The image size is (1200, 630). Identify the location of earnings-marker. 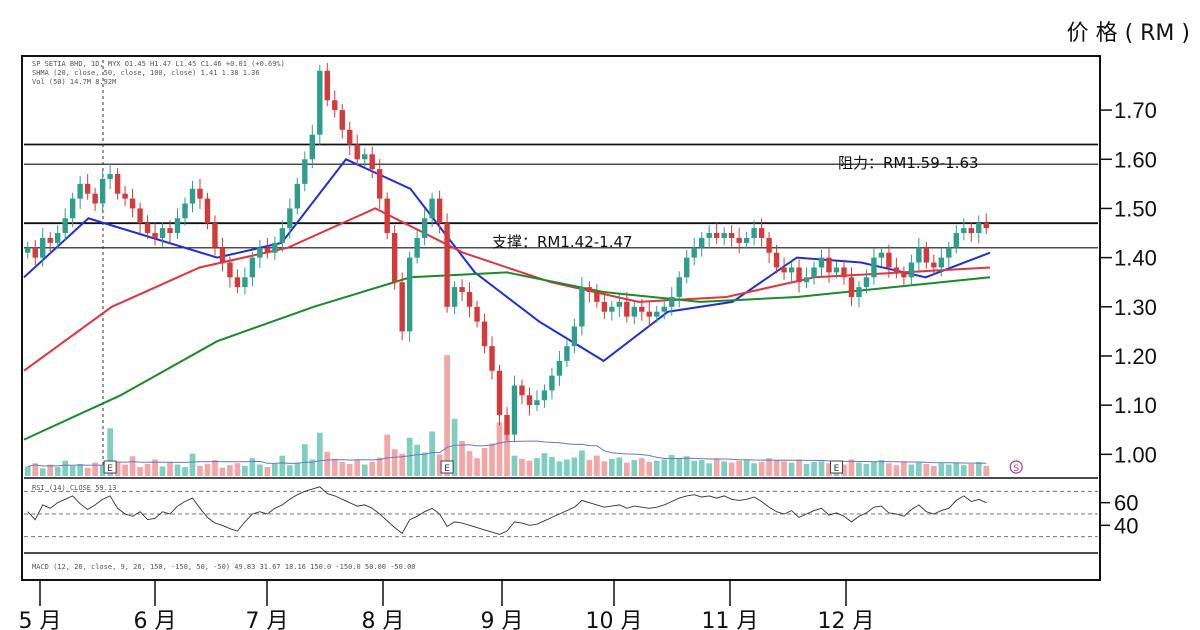
(836, 467).